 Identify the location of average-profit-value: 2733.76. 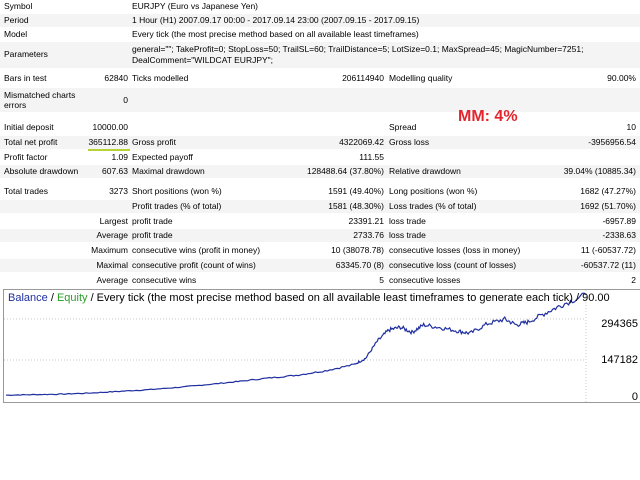
(368, 235).